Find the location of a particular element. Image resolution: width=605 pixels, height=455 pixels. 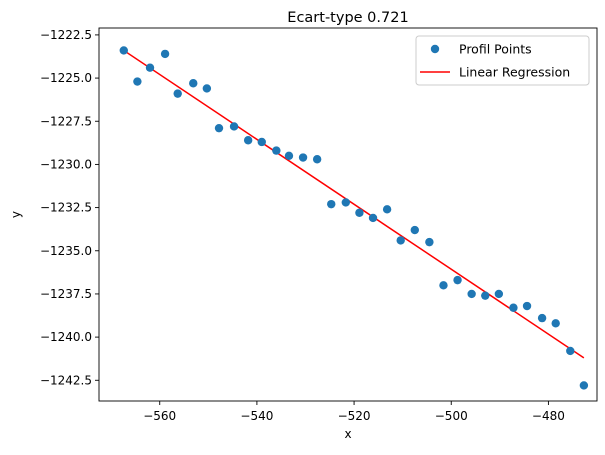

y-axis-title: y is located at coordinates (16, 214).